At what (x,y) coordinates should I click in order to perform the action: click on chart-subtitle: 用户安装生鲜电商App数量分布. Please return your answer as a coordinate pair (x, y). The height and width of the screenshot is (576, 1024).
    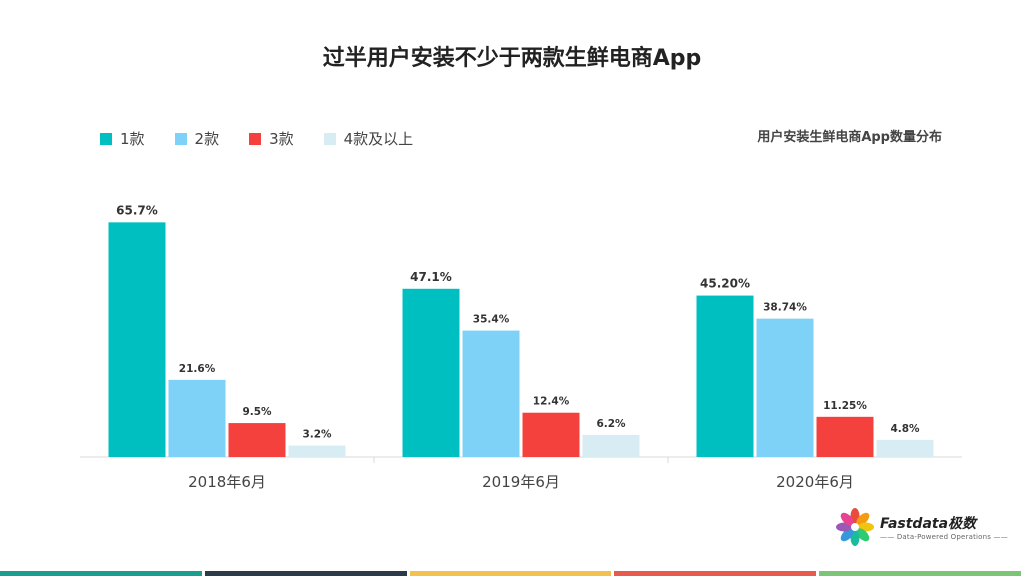
    Looking at the image, I should click on (849, 137).